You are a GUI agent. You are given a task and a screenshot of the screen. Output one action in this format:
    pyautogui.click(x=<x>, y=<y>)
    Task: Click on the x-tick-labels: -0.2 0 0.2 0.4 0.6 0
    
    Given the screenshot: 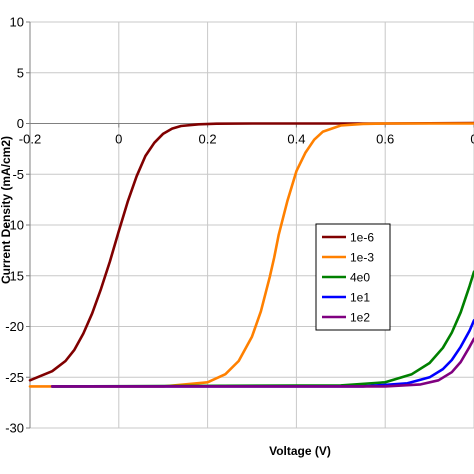 What is the action you would take?
    pyautogui.click(x=246, y=135)
    